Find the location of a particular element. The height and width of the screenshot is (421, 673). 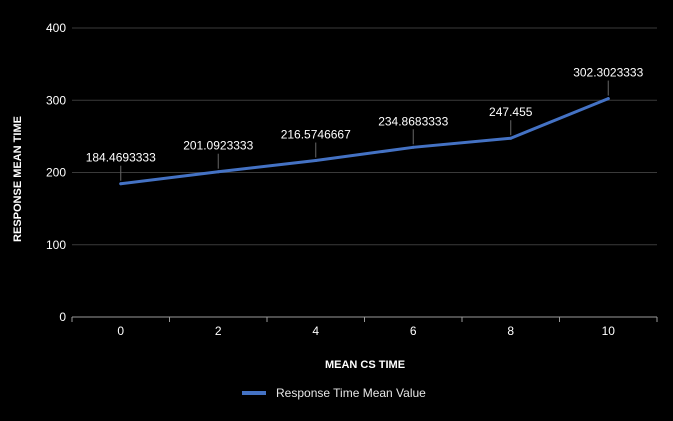

data-label: 247.455 is located at coordinates (511, 112).